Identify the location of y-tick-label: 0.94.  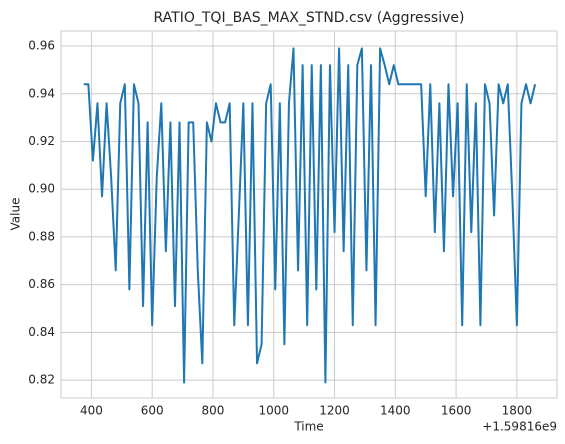
(41, 93).